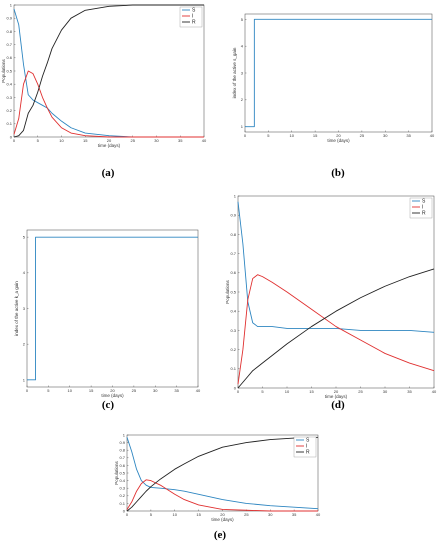  What do you see at coordinates (11, 136) in the screenshot?
I see `y-tick-label: 0` at bounding box center [11, 136].